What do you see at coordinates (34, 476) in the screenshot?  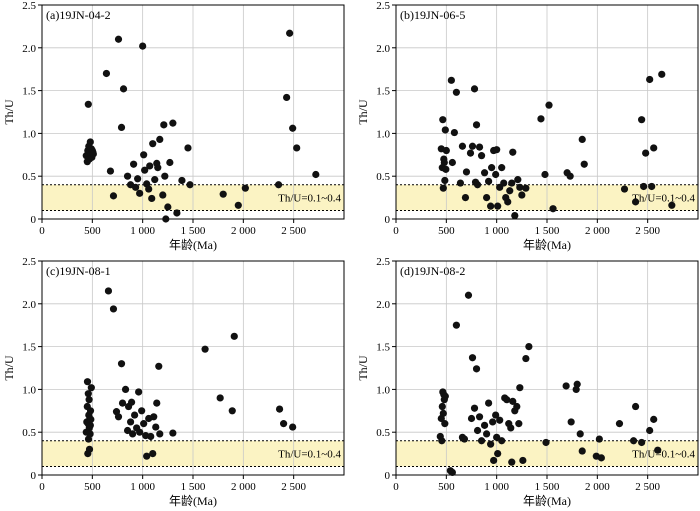 I see `y-tick-label: 0` at bounding box center [34, 476].